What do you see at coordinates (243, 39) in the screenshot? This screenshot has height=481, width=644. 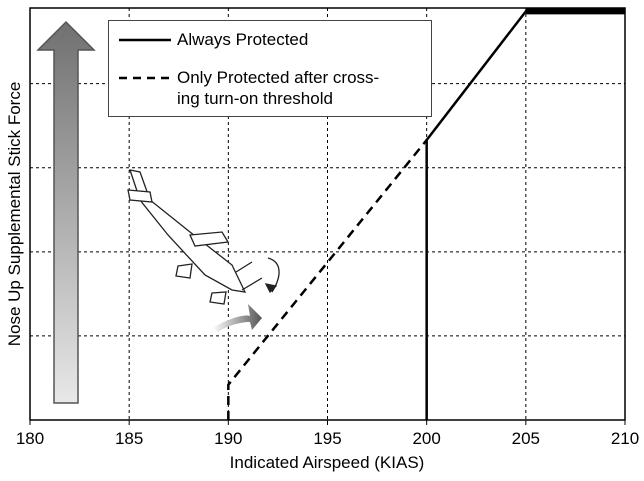 I see `legend-label: Always Protected` at bounding box center [243, 39].